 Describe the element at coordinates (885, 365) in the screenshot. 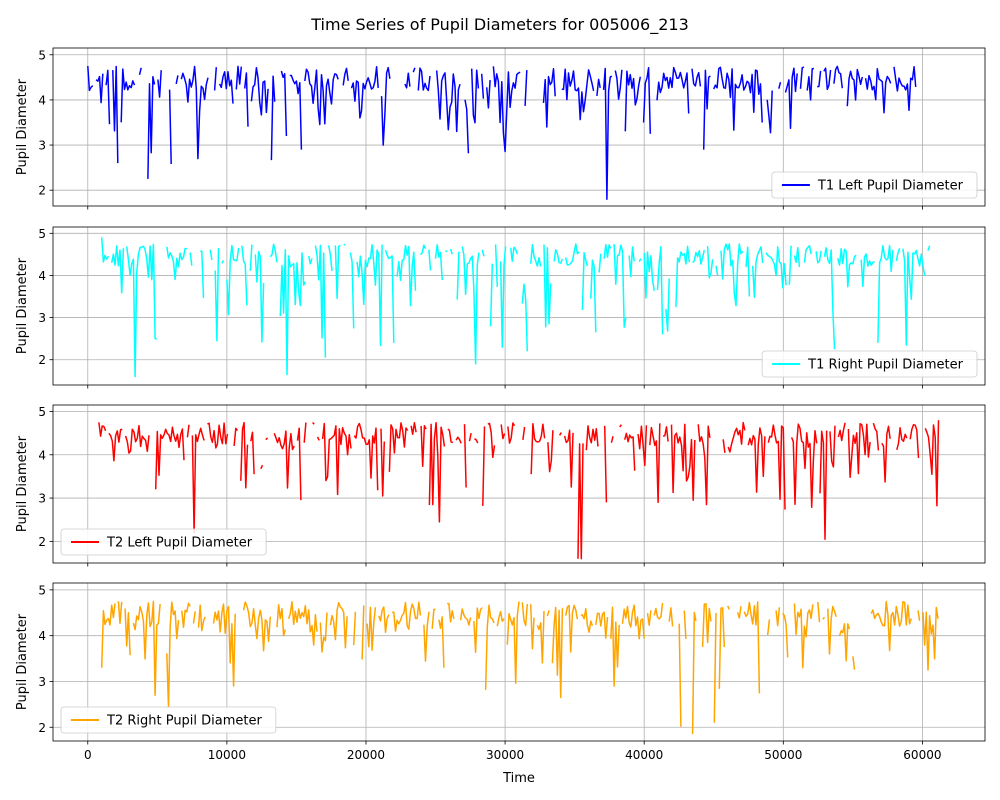

I see `legend-label: T1 Right Pupil Diameter` at that location.